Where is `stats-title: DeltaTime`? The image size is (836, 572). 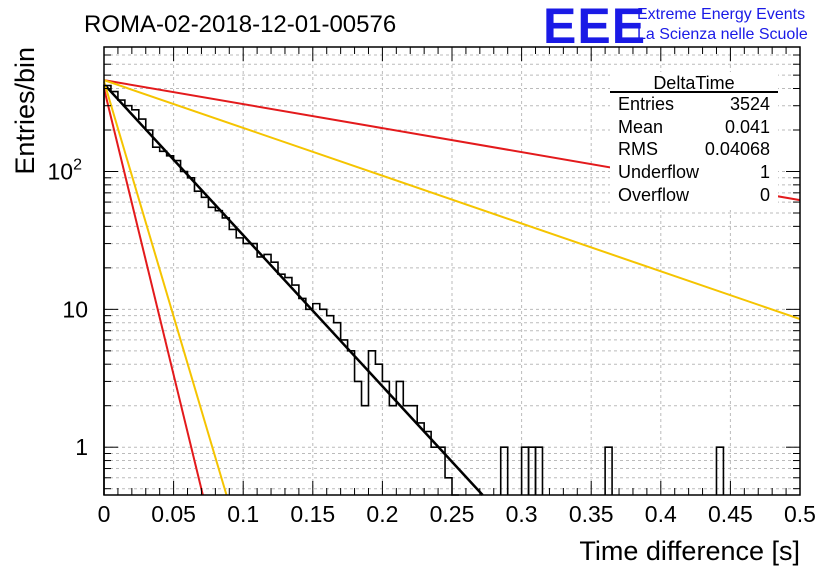
stats-title: DeltaTime is located at coordinates (693, 83).